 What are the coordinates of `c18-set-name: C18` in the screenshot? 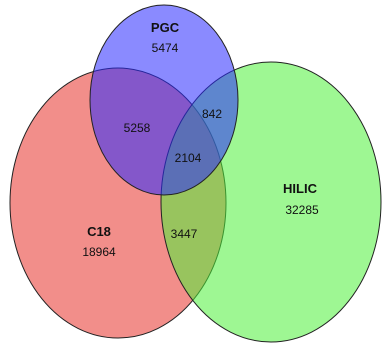 It's located at (99, 231).